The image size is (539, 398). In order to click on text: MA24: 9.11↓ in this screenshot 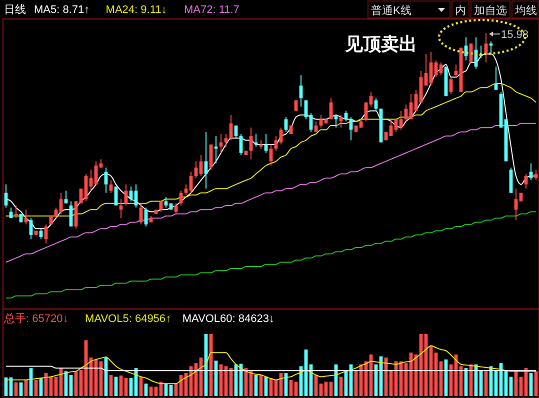, I will do `click(136, 10)`.